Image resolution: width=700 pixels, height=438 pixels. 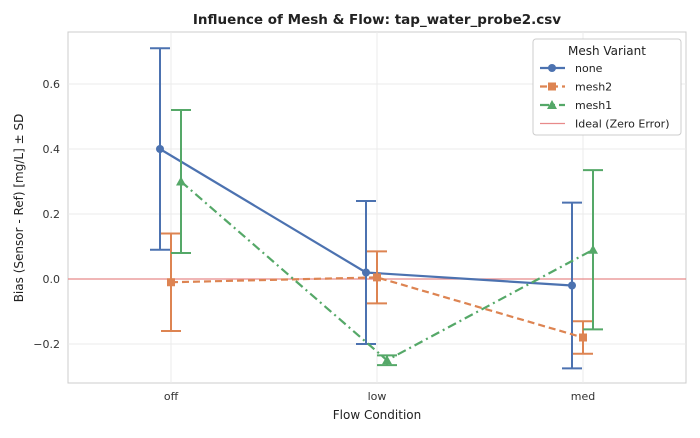 What do you see at coordinates (583, 396) in the screenshot?
I see `x-tick-label: med` at bounding box center [583, 396].